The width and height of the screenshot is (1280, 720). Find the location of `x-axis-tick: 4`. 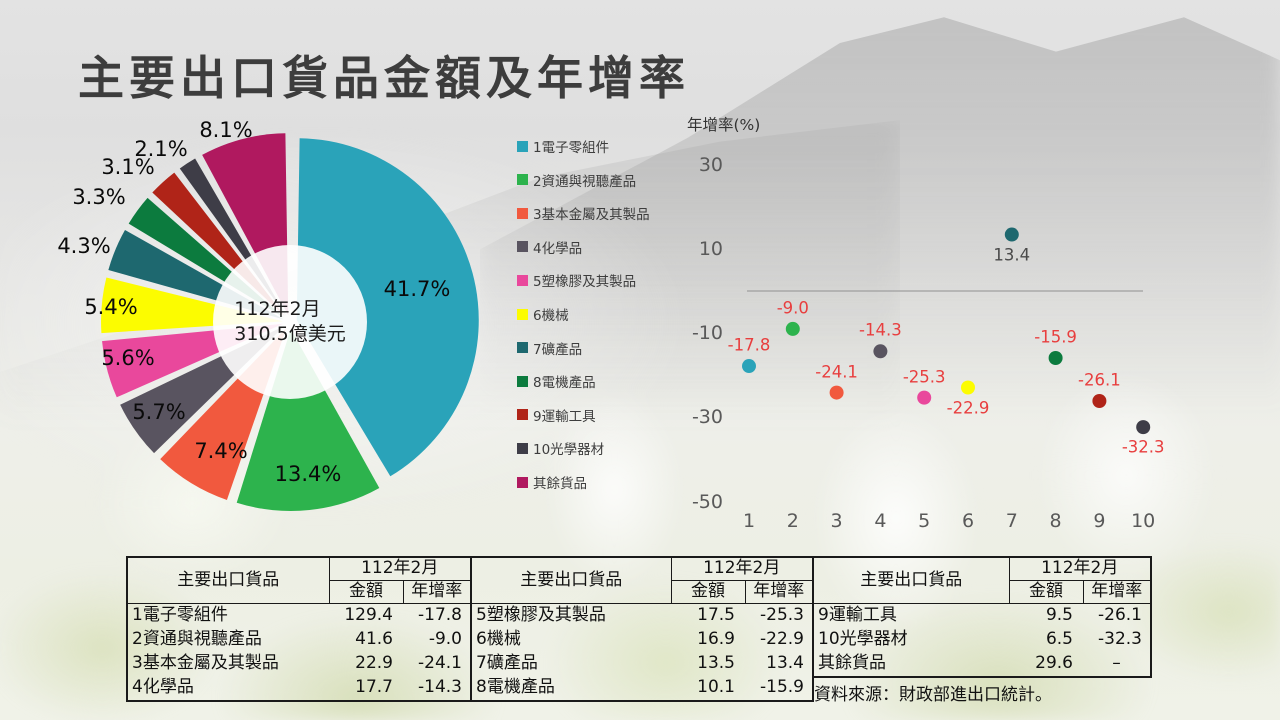

x-axis-tick: 4 is located at coordinates (880, 521).